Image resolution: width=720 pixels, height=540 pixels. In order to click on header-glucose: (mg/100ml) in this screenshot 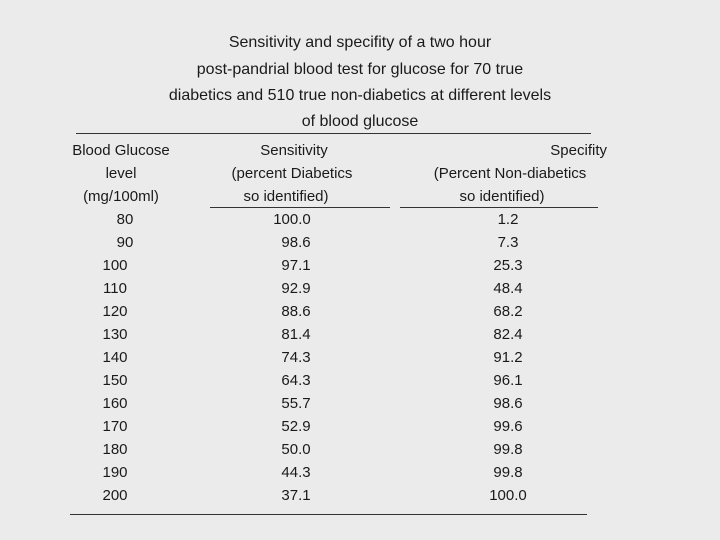, I will do `click(121, 196)`.